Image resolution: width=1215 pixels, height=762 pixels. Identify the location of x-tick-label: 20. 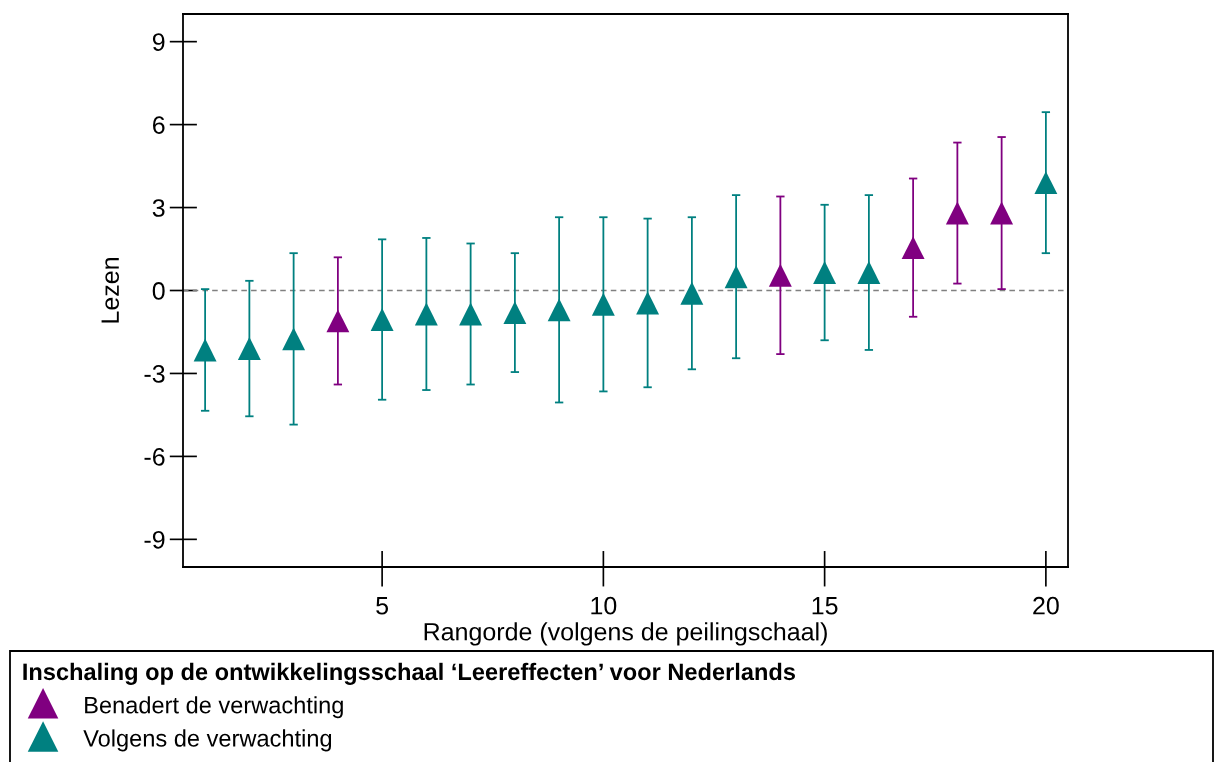
(1046, 605).